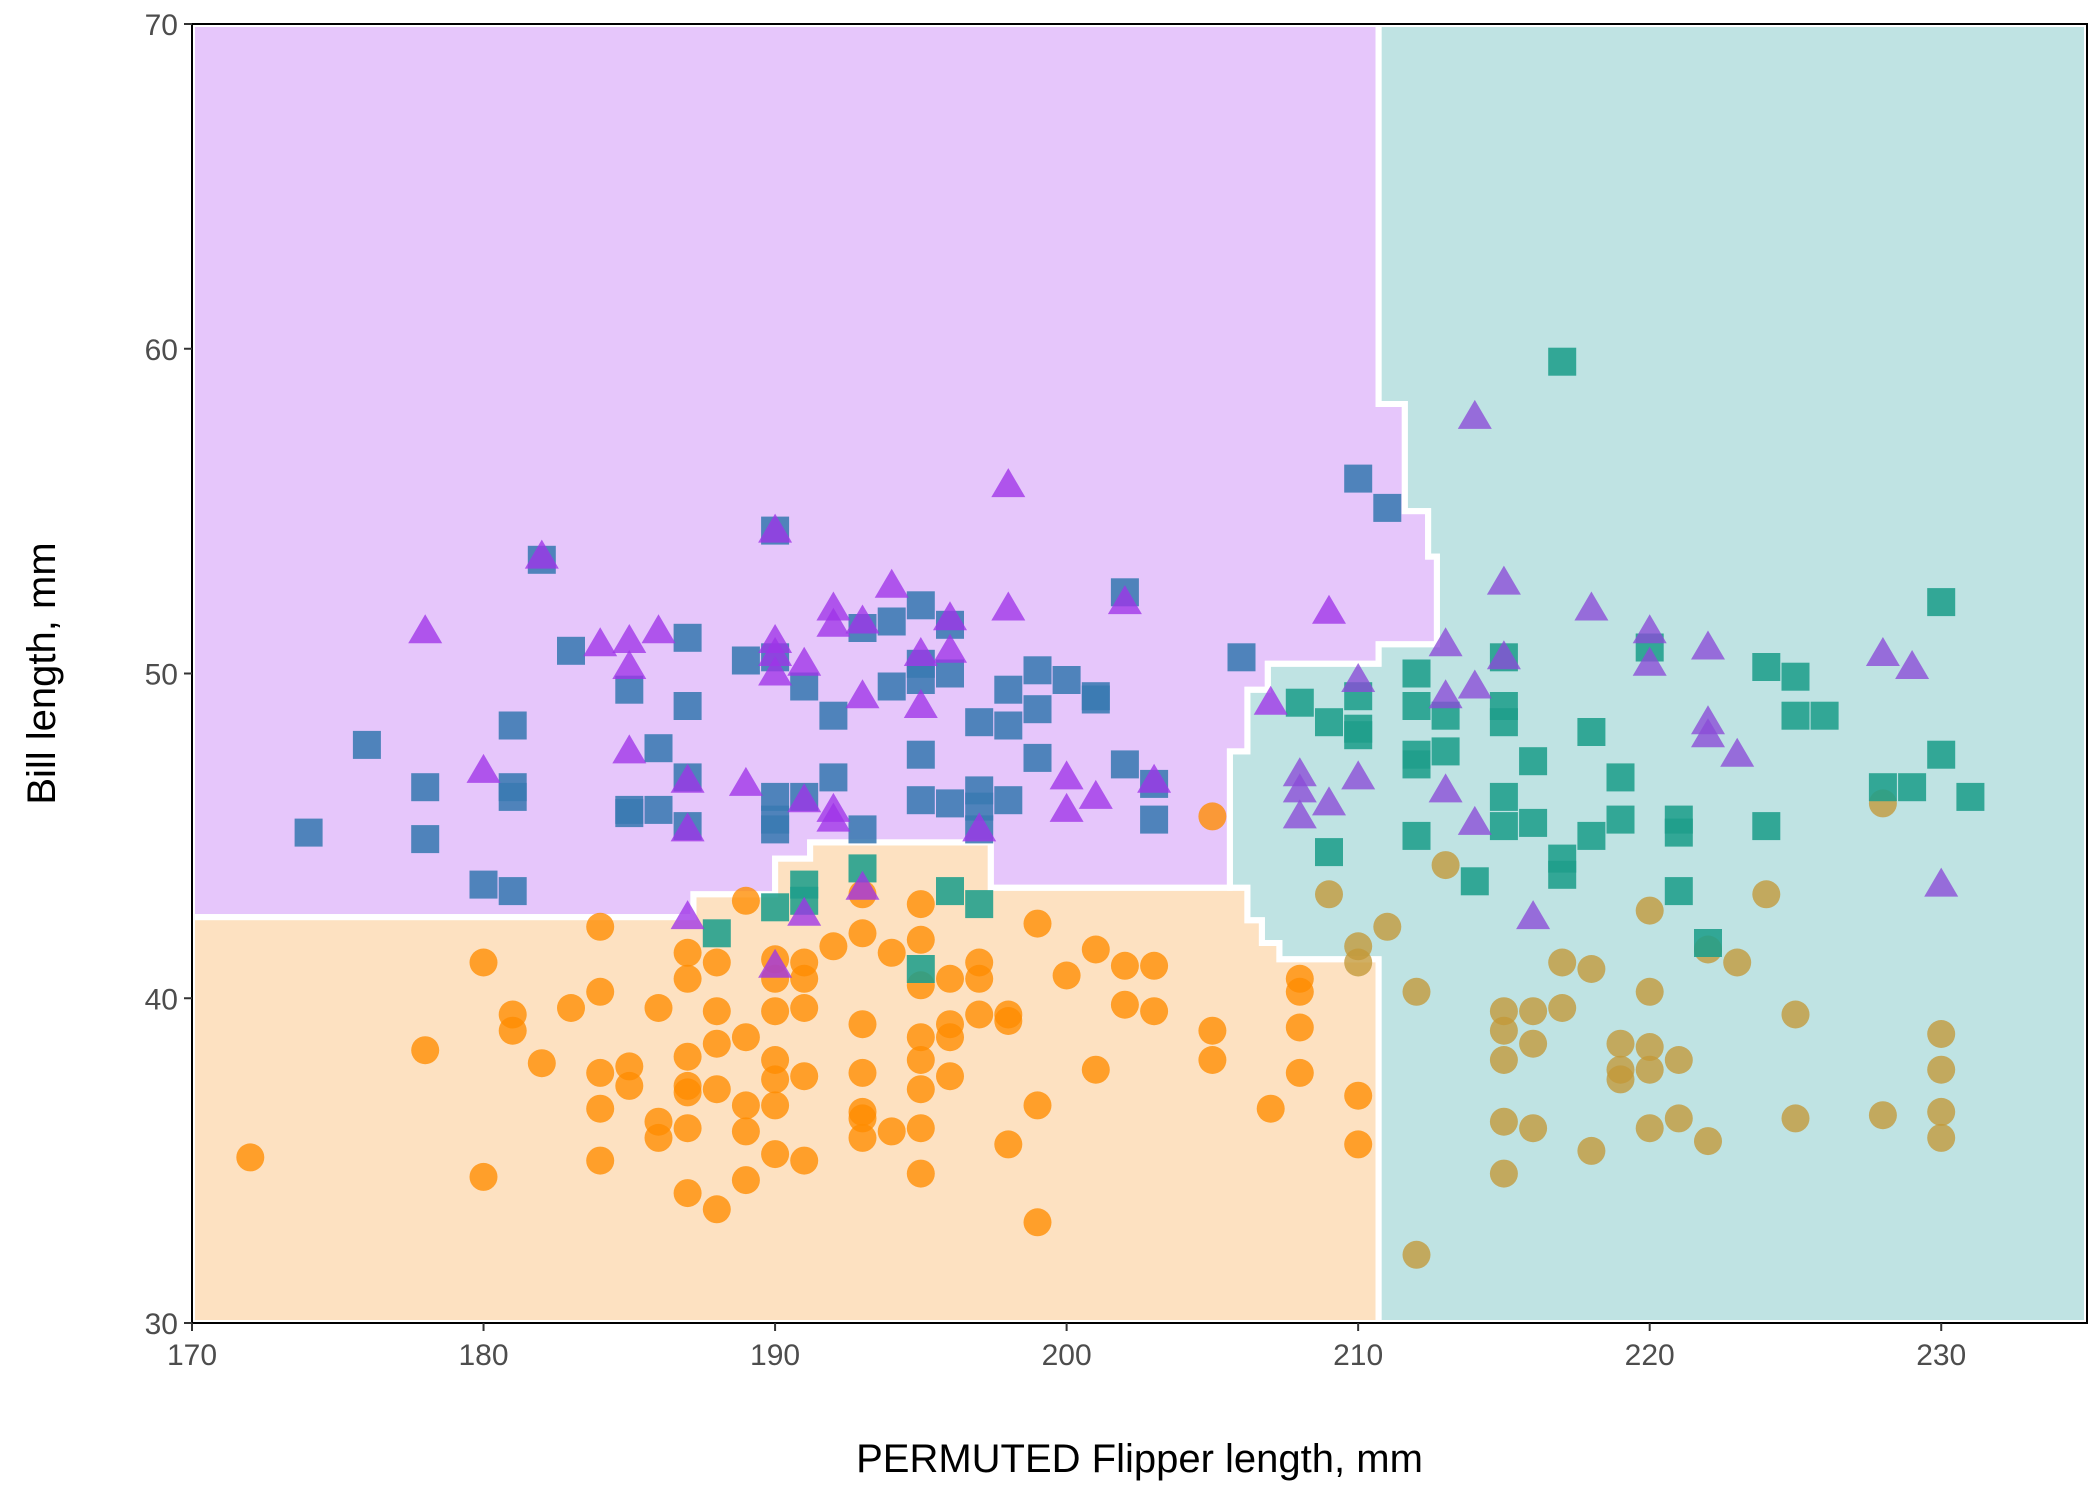 The image size is (2100, 1505). Describe the element at coordinates (42, 673) in the screenshot. I see `y-axis-title: Bill length, mm` at that location.